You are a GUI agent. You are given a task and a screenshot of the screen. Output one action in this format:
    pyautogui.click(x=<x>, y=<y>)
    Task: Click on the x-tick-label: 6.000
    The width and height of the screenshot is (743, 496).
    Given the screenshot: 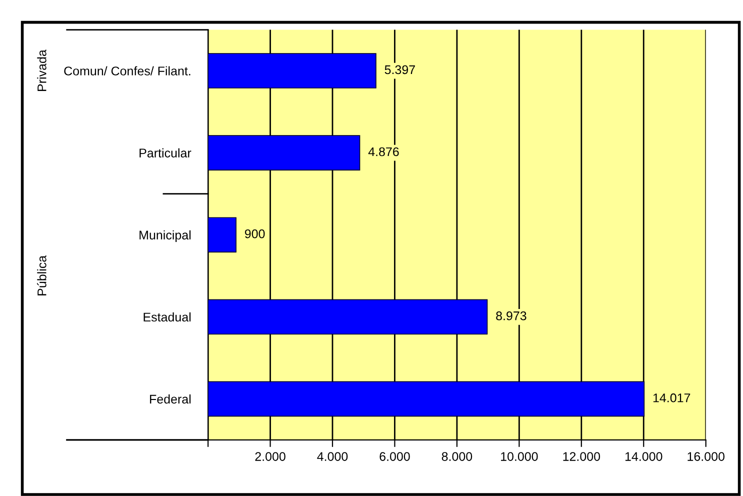 What is the action you would take?
    pyautogui.click(x=395, y=456)
    